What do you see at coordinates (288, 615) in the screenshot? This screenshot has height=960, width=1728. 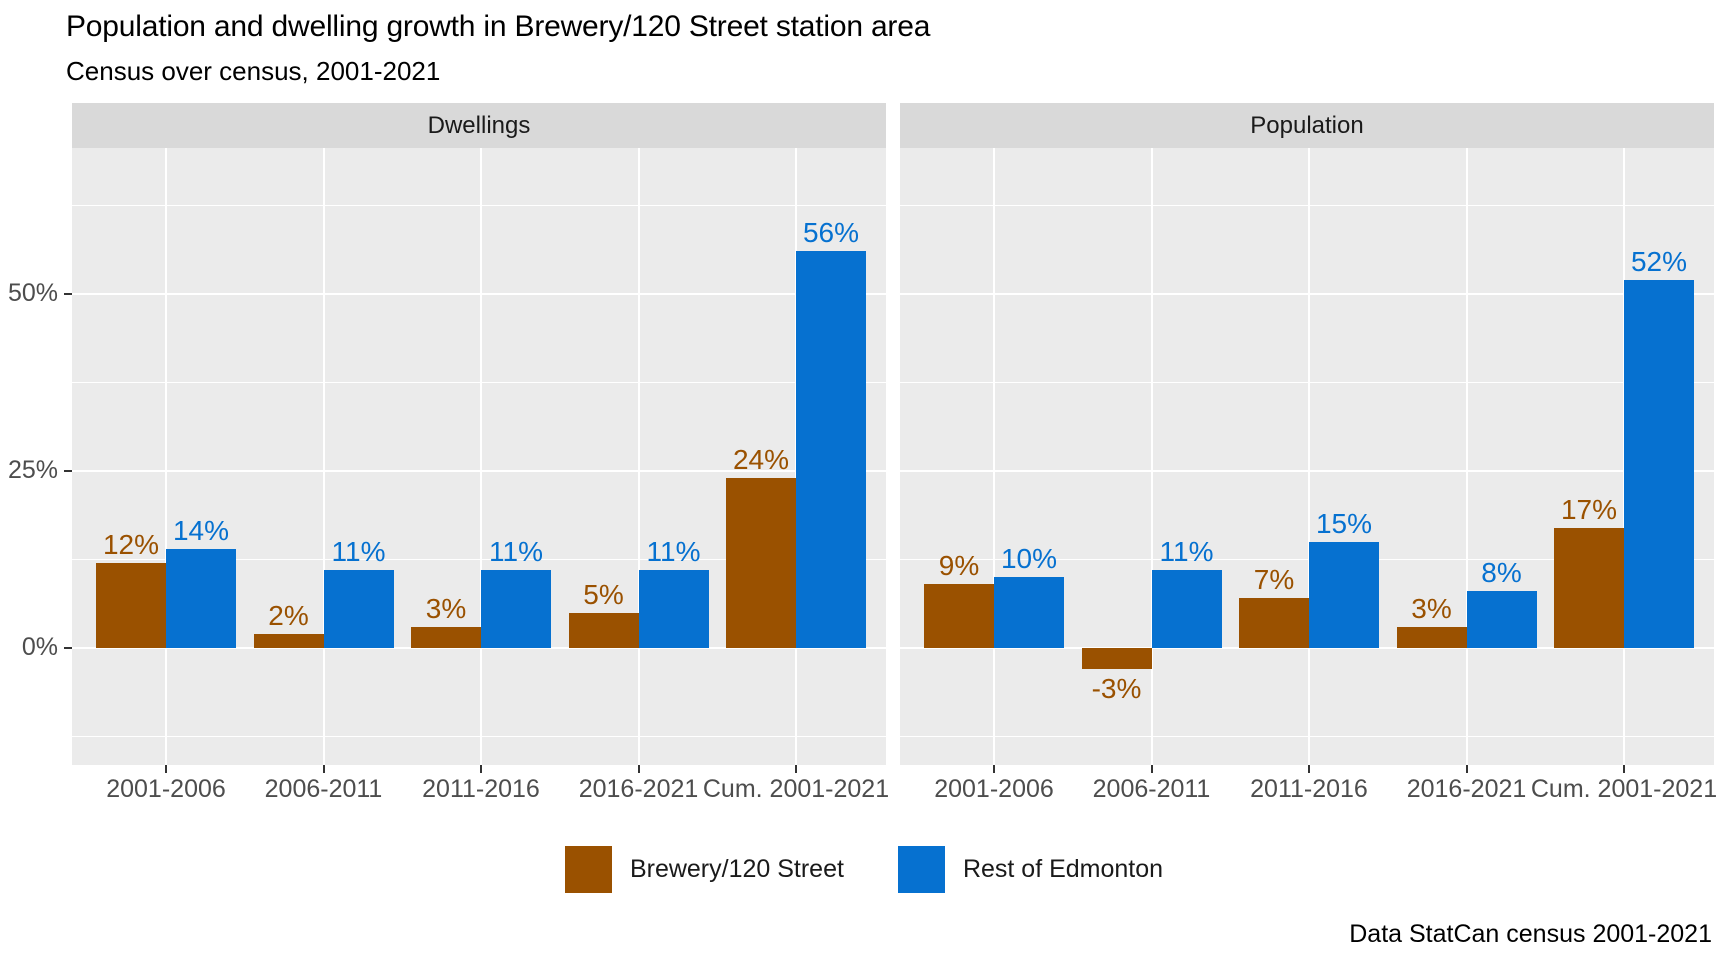 I see `bar-value-label: 2%` at bounding box center [288, 615].